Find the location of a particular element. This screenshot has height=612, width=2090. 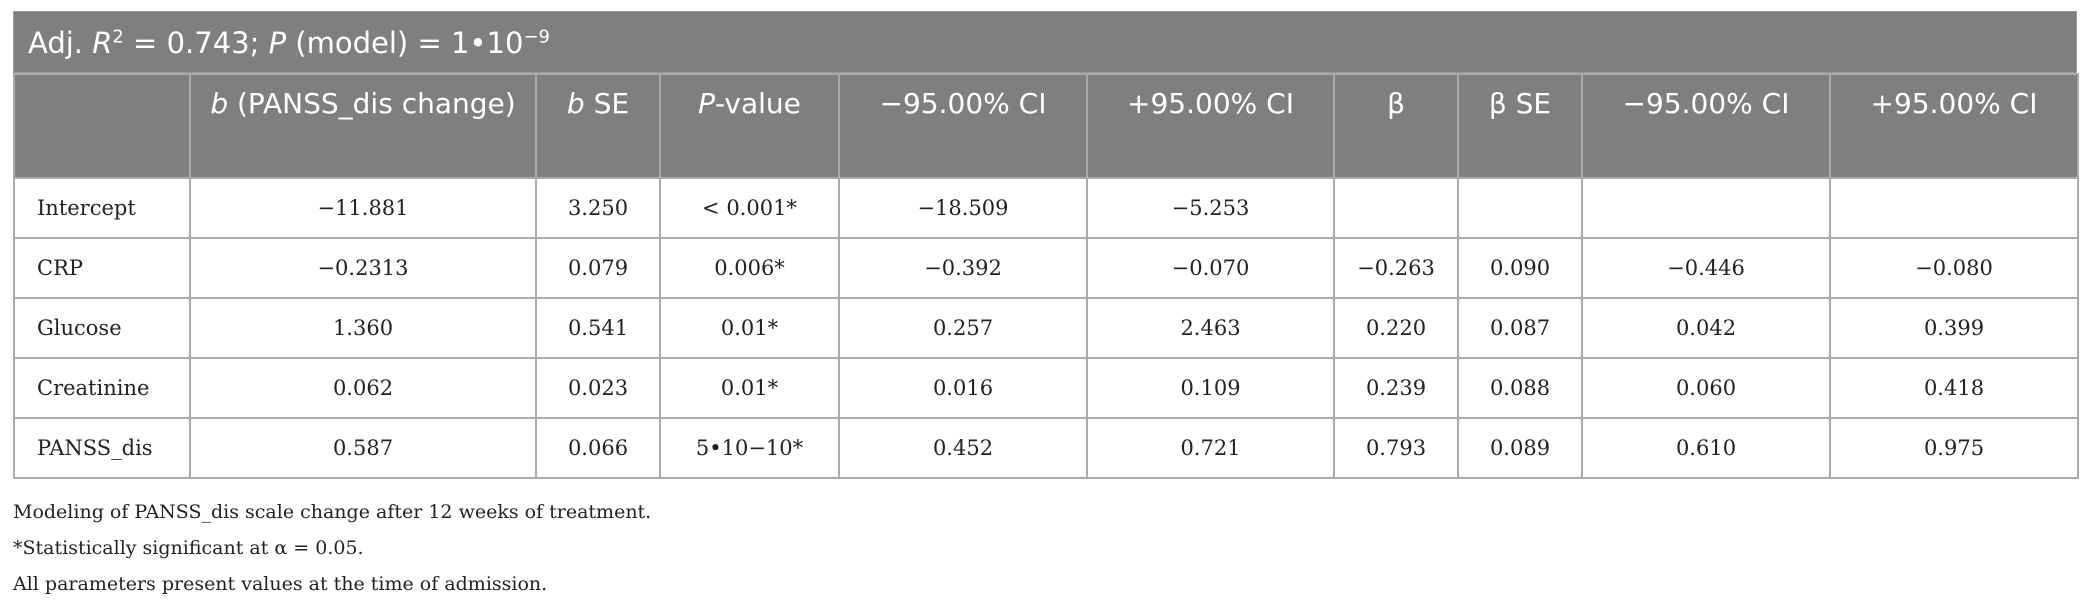

cell-value: 3.250 is located at coordinates (598, 208).